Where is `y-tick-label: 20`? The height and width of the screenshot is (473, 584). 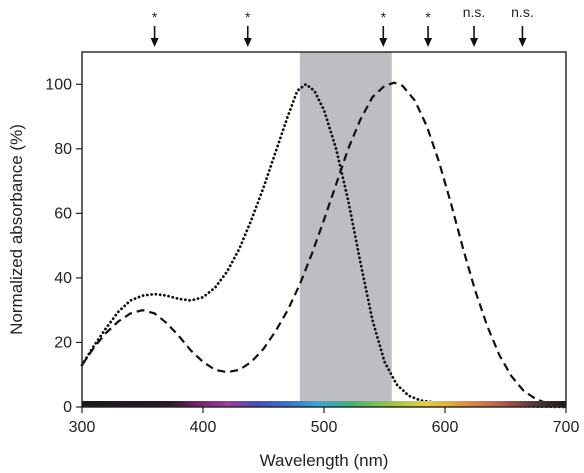
y-tick-label: 20 is located at coordinates (63, 342).